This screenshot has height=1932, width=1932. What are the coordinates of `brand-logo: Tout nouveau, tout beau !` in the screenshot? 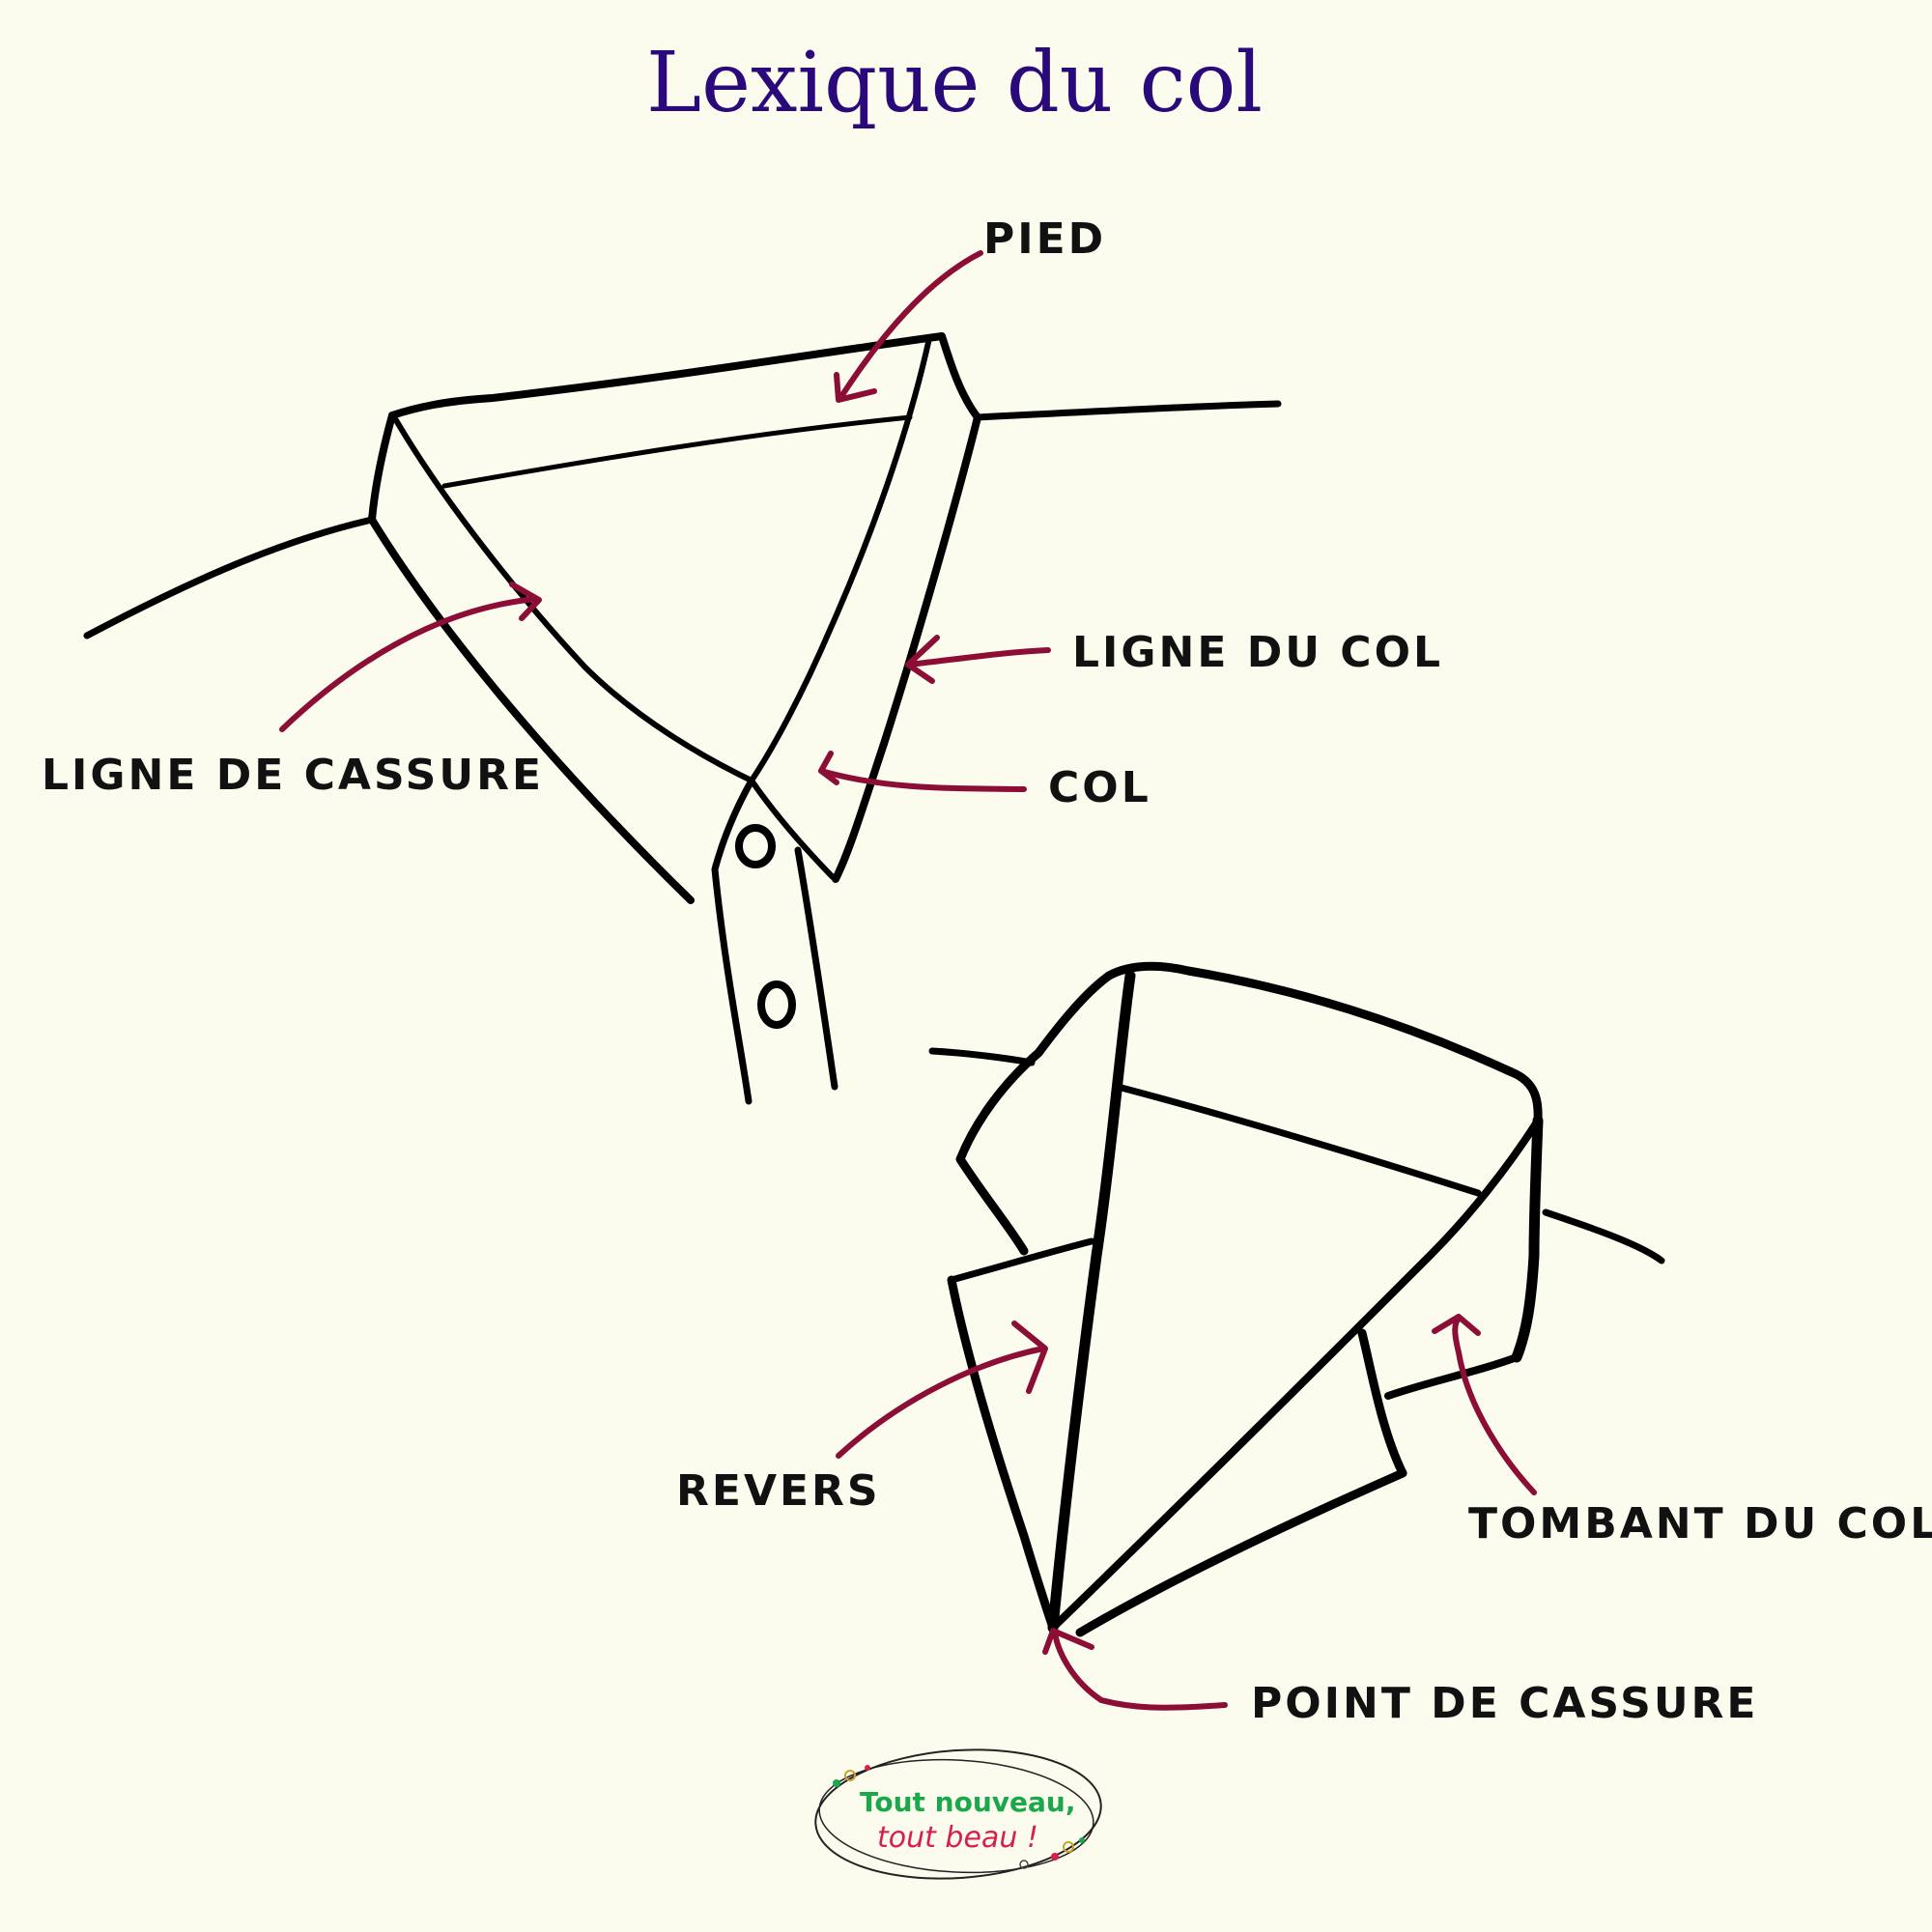 It's located at (958, 1814).